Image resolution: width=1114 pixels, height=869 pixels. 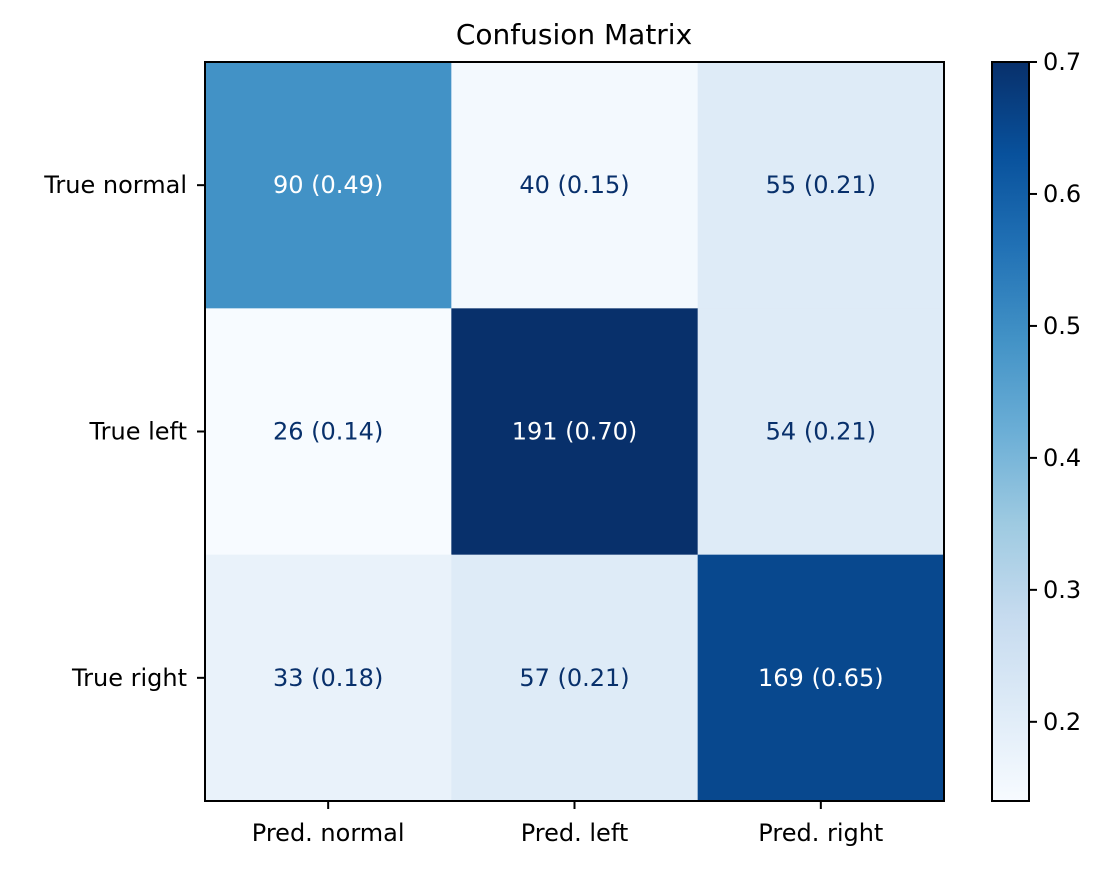 What do you see at coordinates (1010, 431) in the screenshot?
I see `colorbar` at bounding box center [1010, 431].